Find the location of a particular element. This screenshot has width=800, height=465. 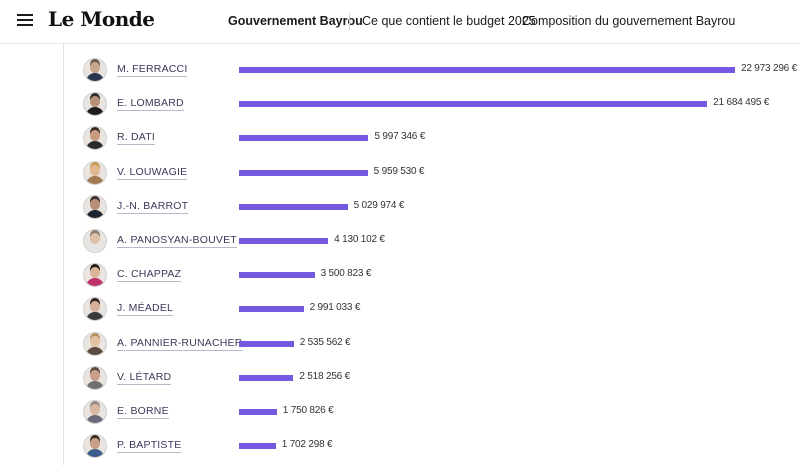

chart-value-label: 22 973 296 € is located at coordinates (769, 68).